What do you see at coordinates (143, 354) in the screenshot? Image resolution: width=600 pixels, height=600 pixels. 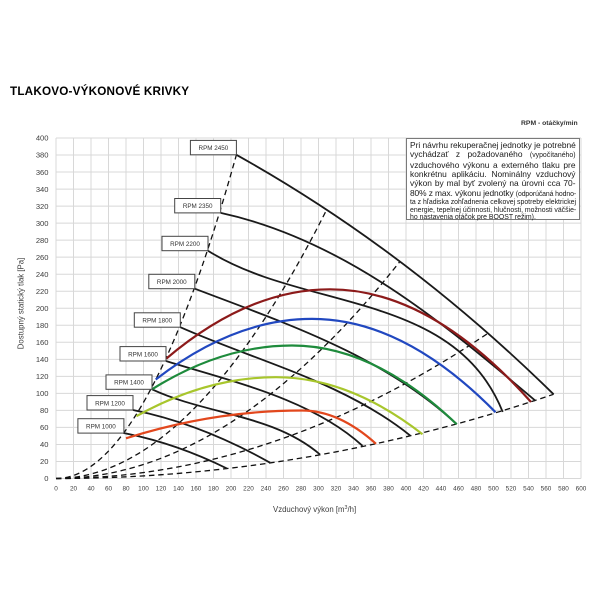 I see `svg-text: RPM 1600` at bounding box center [143, 354].